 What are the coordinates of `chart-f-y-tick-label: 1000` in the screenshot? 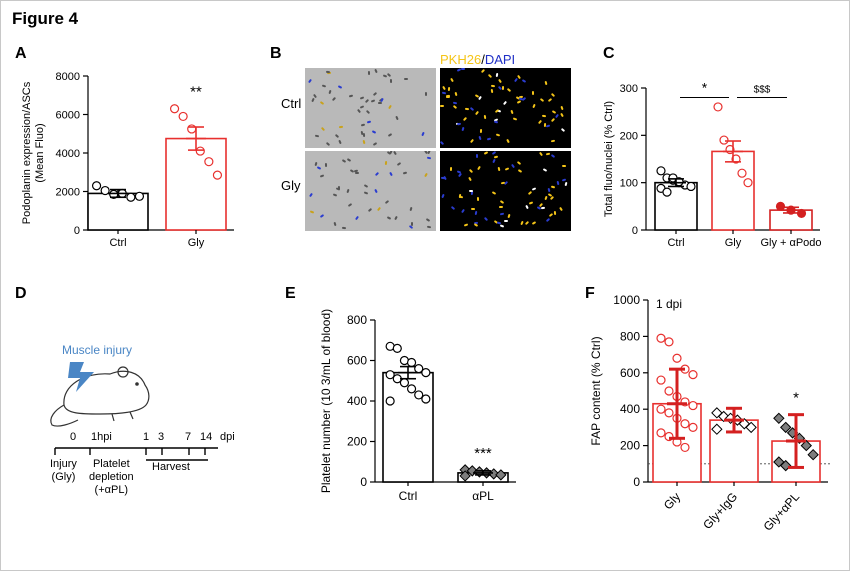 It's located at (626, 300).